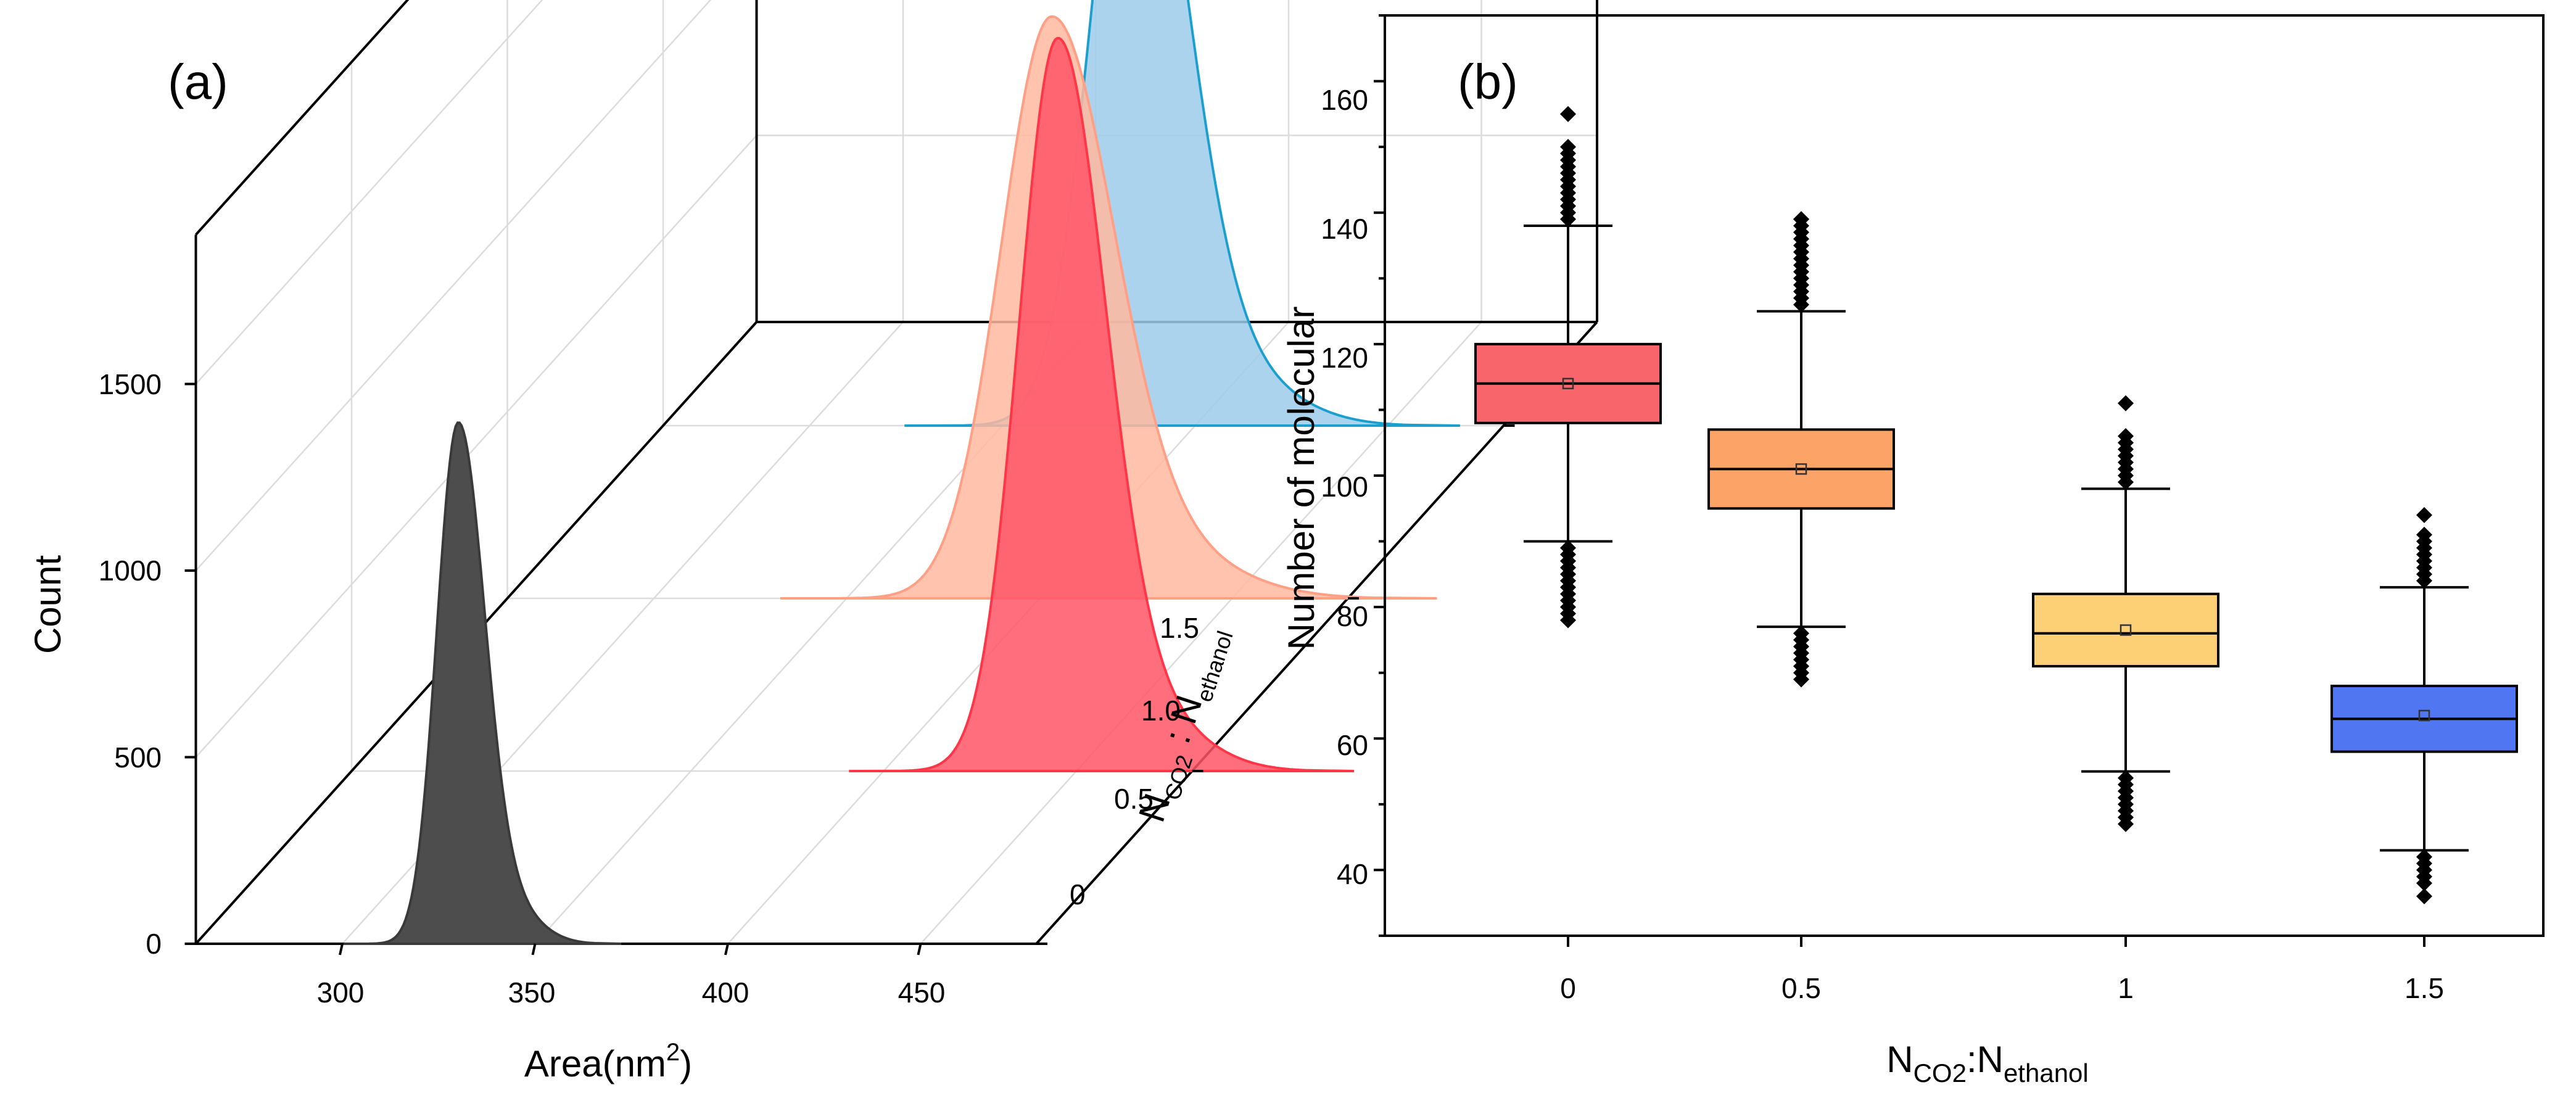 This screenshot has height=1106, width=2576. Describe the element at coordinates (341, 992) in the screenshot. I see `a-xtick-0: 300` at that location.